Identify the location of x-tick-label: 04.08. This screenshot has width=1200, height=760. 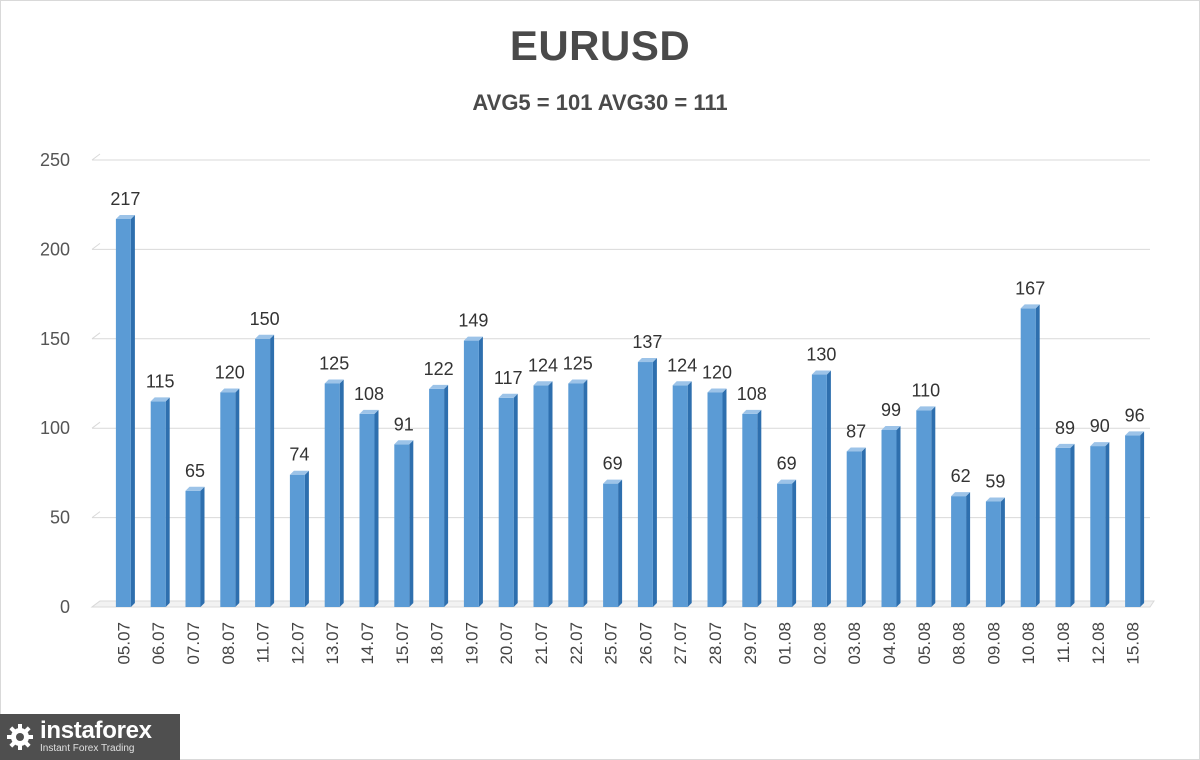
(889, 643).